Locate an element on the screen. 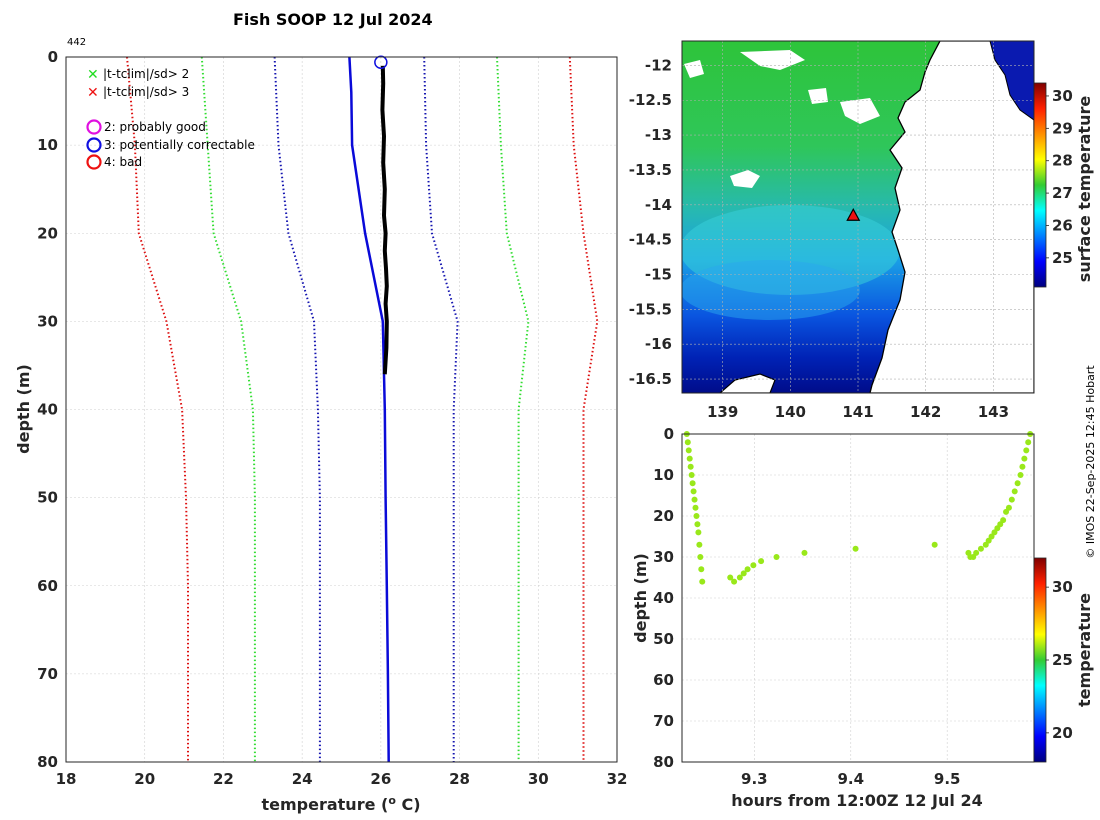 The width and height of the screenshot is (1100, 820). sst-colorbar-ticks: 25 26 27 28 29 30 is located at coordinates (1059, 177).